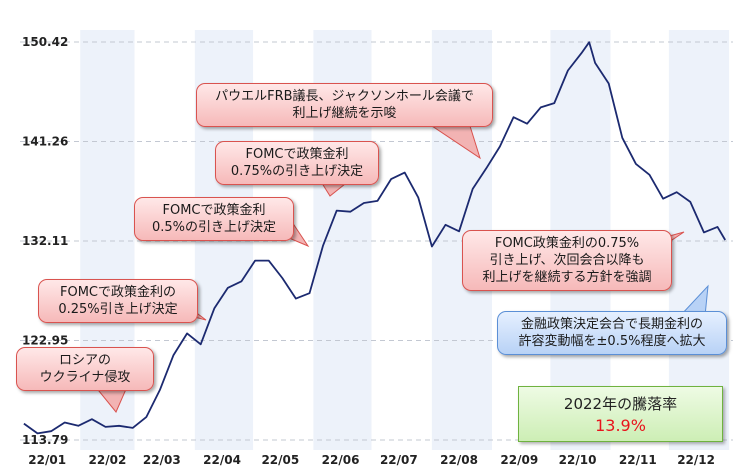 Image resolution: width=750 pixels, height=468 pixels. Describe the element at coordinates (696, 460) in the screenshot. I see `x-tick-label: 22/12` at that location.